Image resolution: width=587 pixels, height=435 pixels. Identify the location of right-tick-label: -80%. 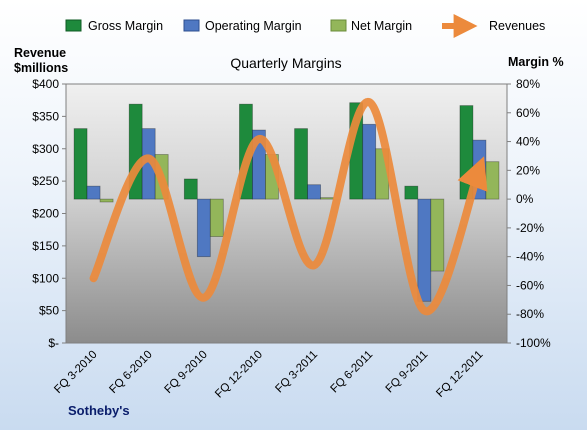
(530, 314).